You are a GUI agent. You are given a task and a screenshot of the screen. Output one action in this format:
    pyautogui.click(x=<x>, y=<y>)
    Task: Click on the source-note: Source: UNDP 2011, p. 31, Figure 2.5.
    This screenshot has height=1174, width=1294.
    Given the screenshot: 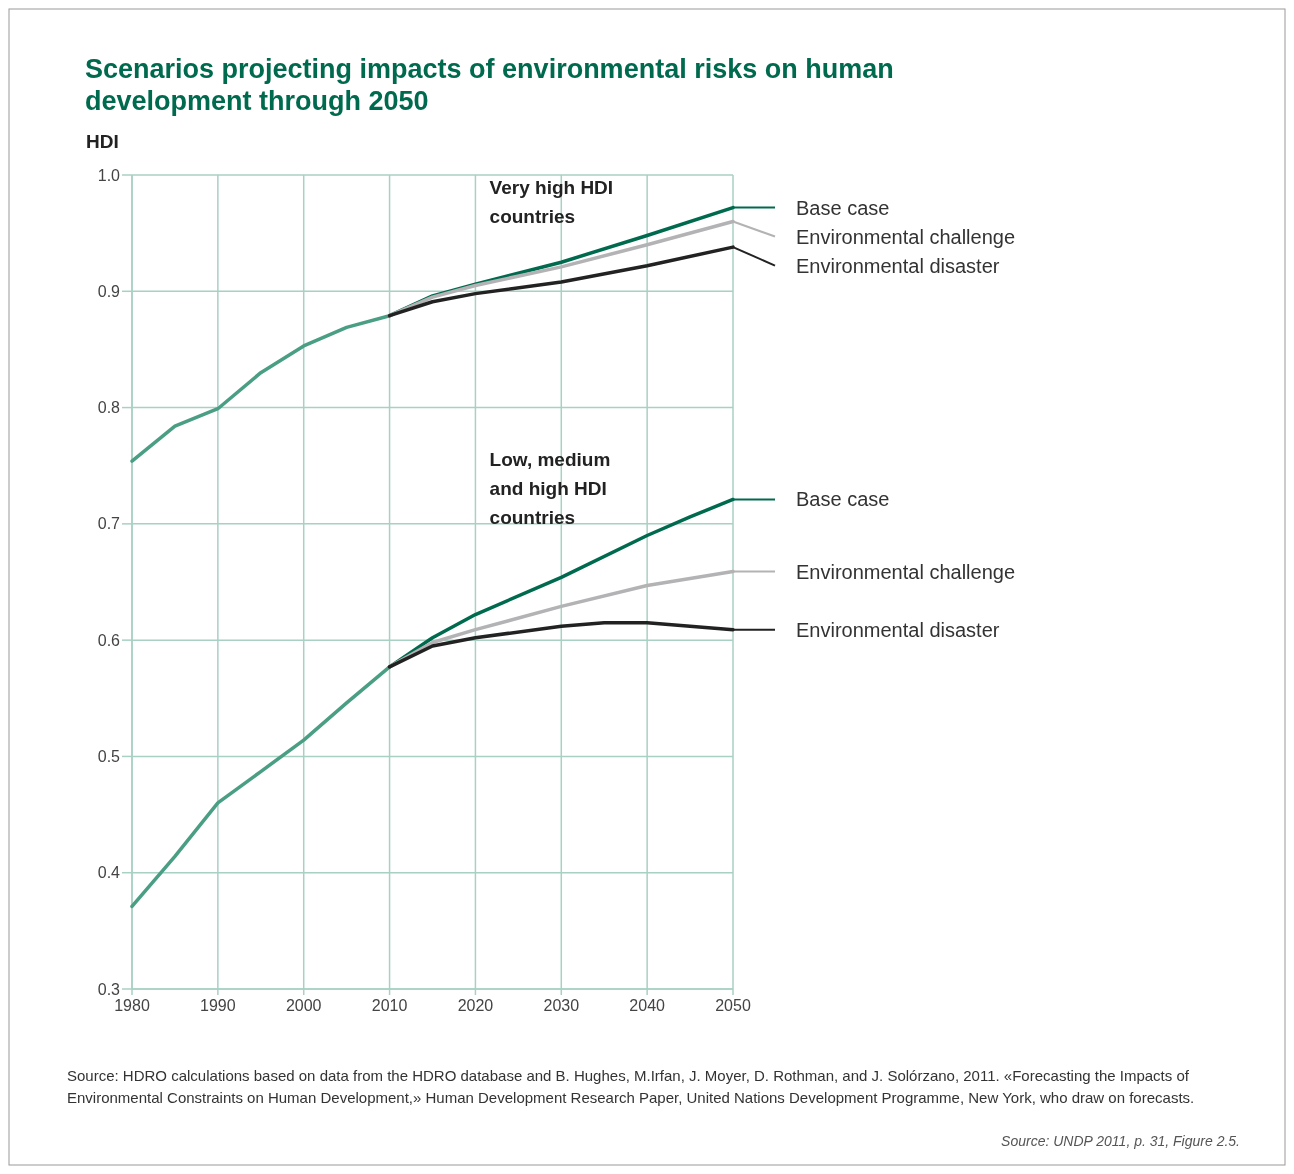 What is the action you would take?
    pyautogui.click(x=1120, y=1141)
    